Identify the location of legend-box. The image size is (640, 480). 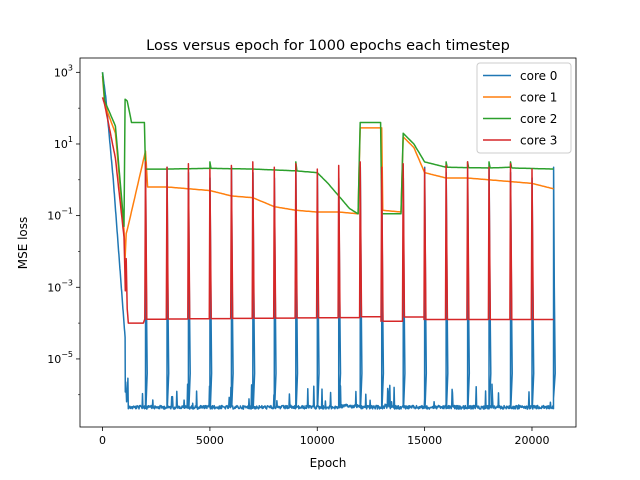
(524, 108).